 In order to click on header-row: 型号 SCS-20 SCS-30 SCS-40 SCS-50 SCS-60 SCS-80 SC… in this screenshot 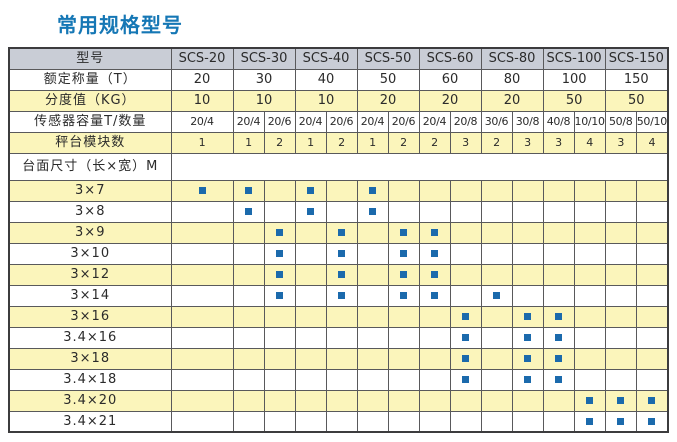, I will do `click(338, 58)`.